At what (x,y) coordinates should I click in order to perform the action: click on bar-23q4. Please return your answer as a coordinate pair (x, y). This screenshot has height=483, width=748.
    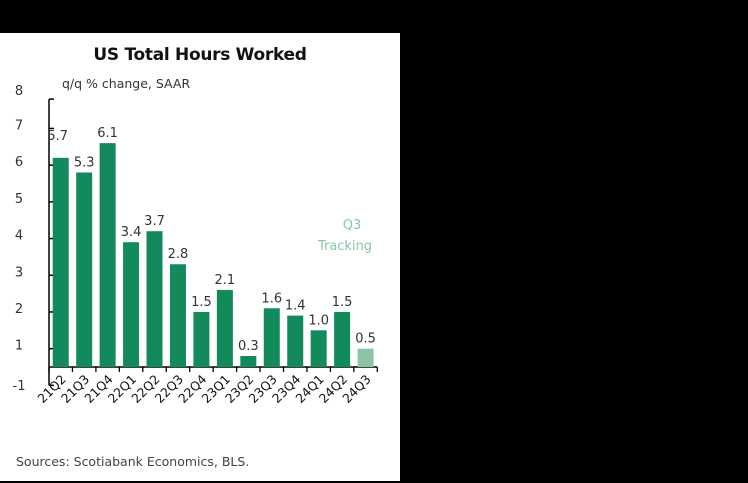
    Looking at the image, I should click on (295, 341).